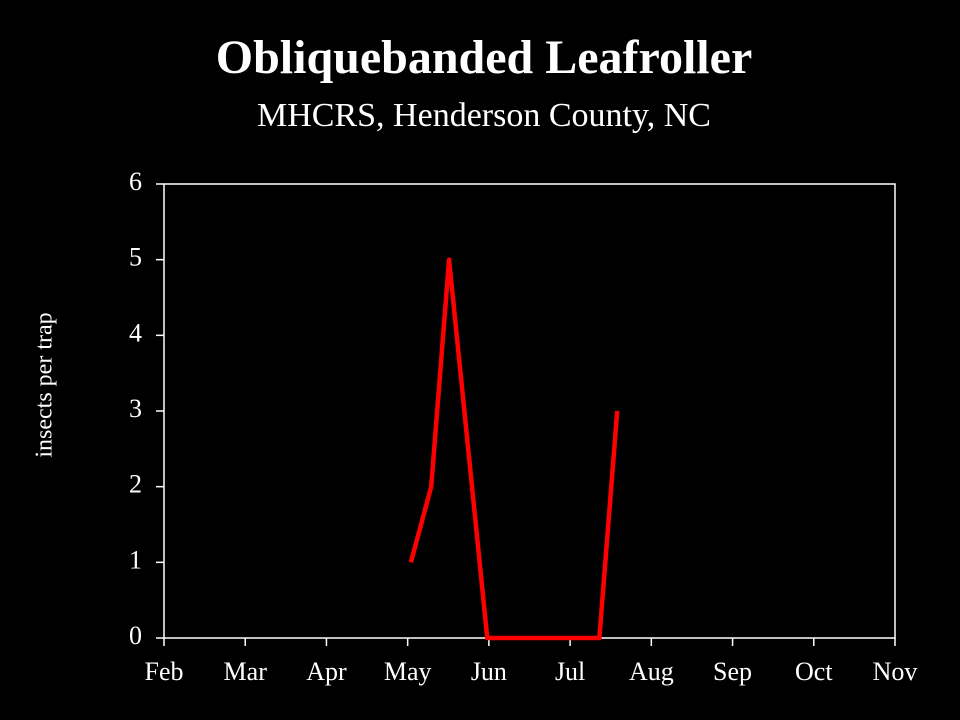  I want to click on x-tick-label: Aug, so click(651, 671).